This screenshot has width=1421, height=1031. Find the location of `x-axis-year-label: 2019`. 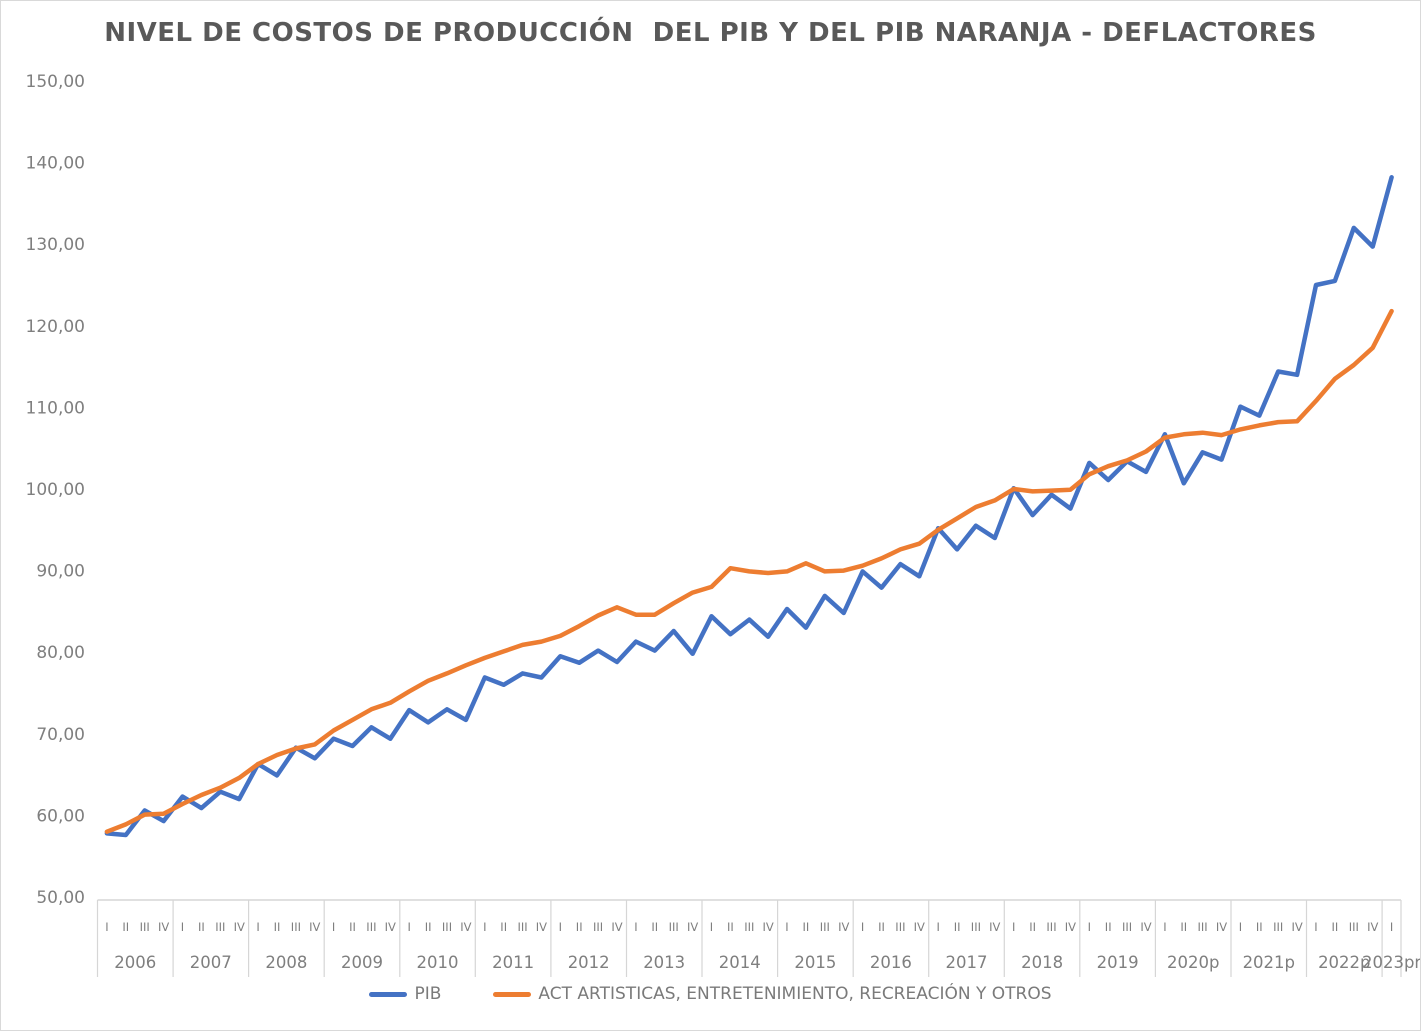

x-axis-year-label: 2019 is located at coordinates (1118, 962).